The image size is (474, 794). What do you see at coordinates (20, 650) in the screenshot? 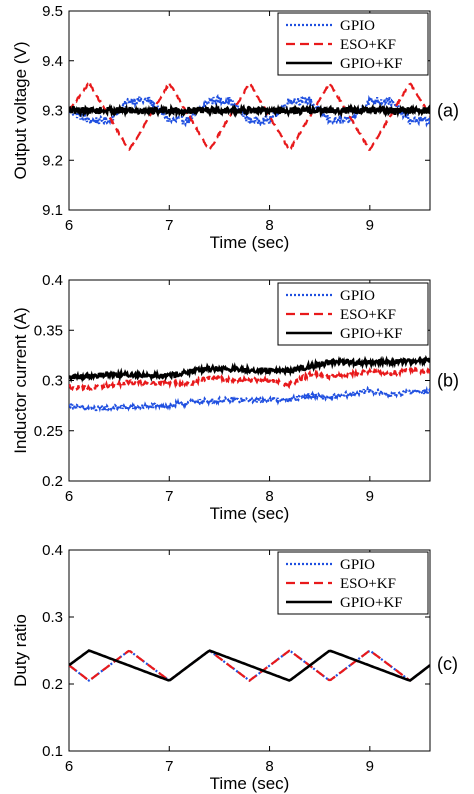
I see `y-axis-label: Duty ratio` at bounding box center [20, 650].